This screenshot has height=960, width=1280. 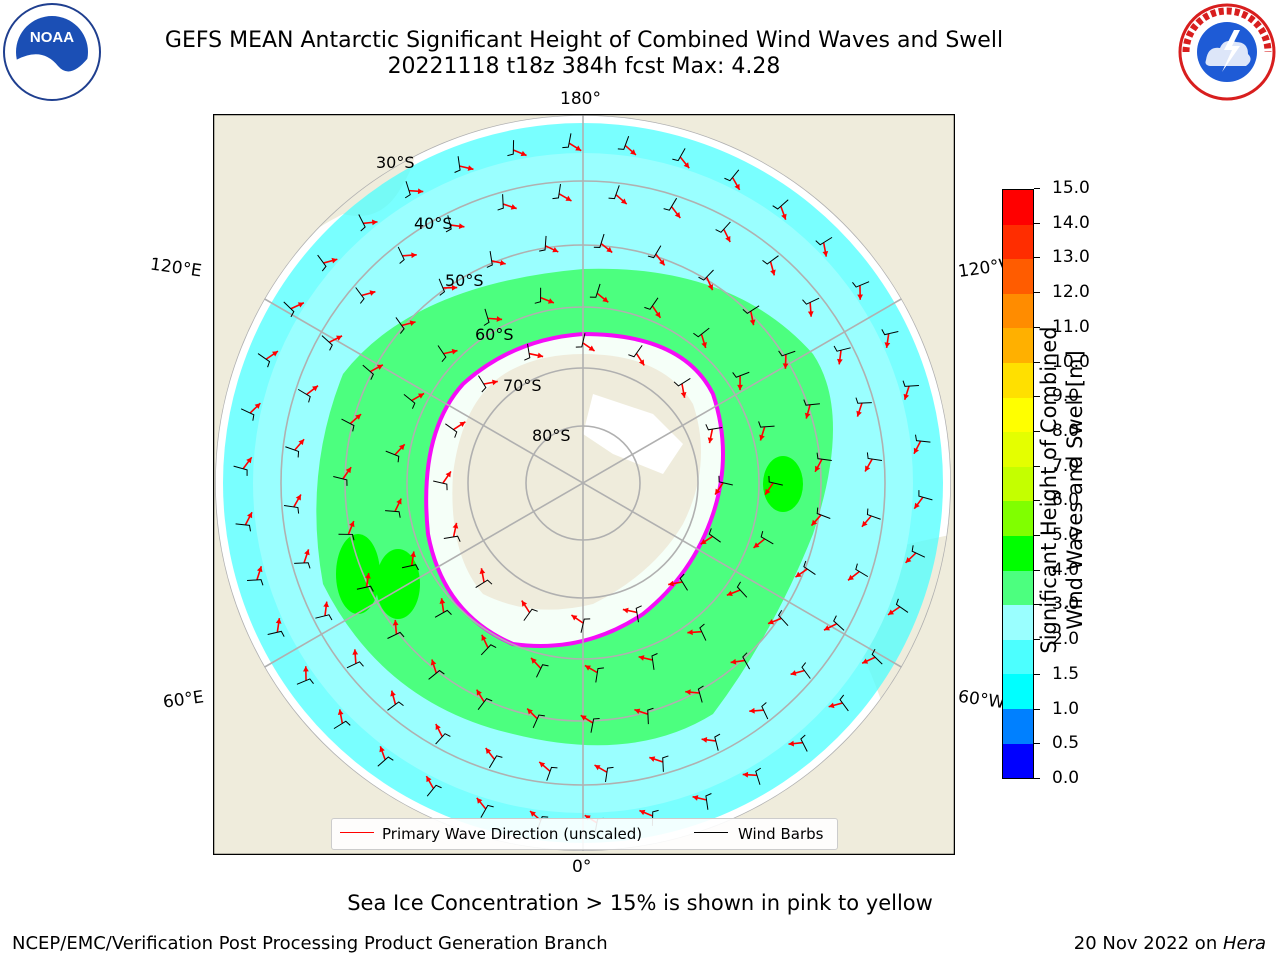 What do you see at coordinates (1066, 535) in the screenshot?
I see `colorbar-tick-label: 5.0` at bounding box center [1066, 535].